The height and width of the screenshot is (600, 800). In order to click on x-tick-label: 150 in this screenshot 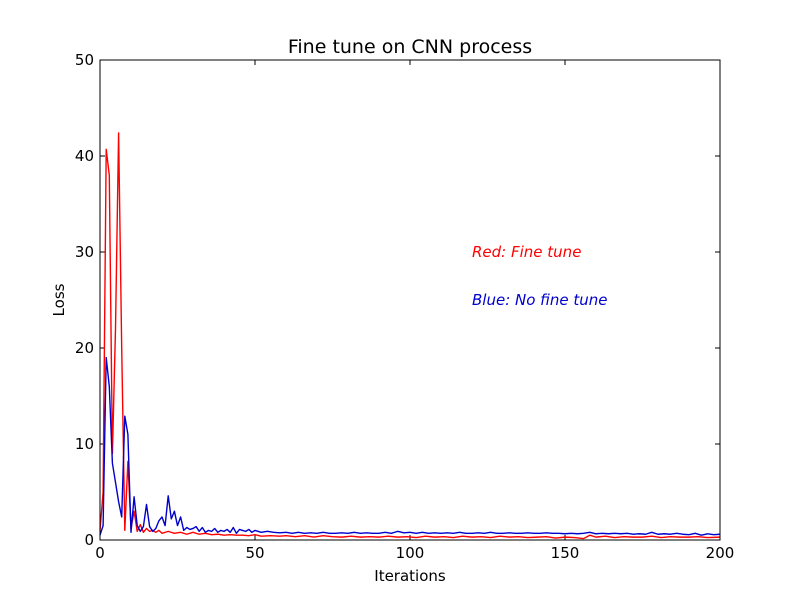, I will do `click(565, 553)`.